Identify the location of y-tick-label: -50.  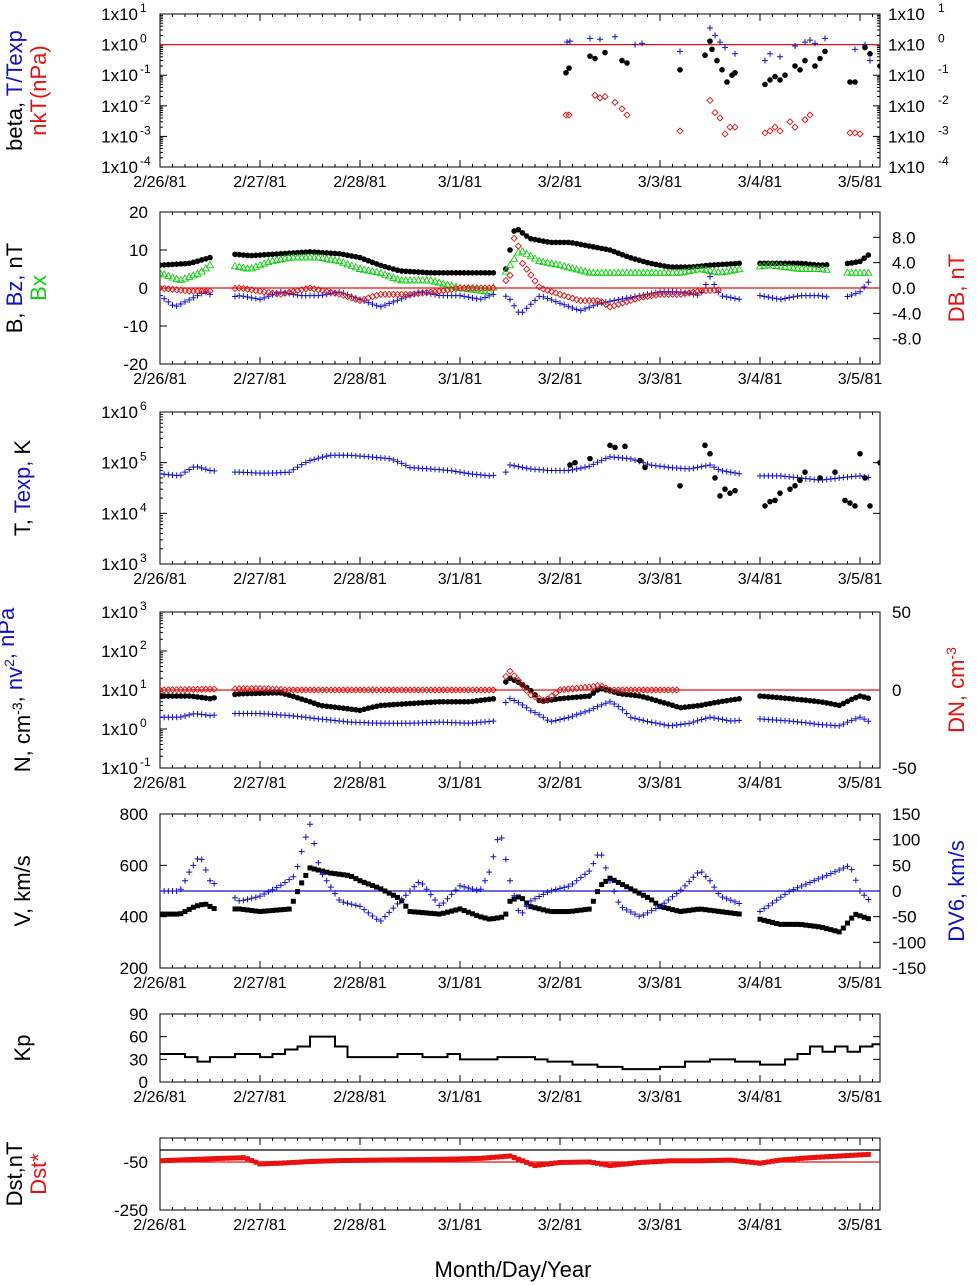
(135, 1162).